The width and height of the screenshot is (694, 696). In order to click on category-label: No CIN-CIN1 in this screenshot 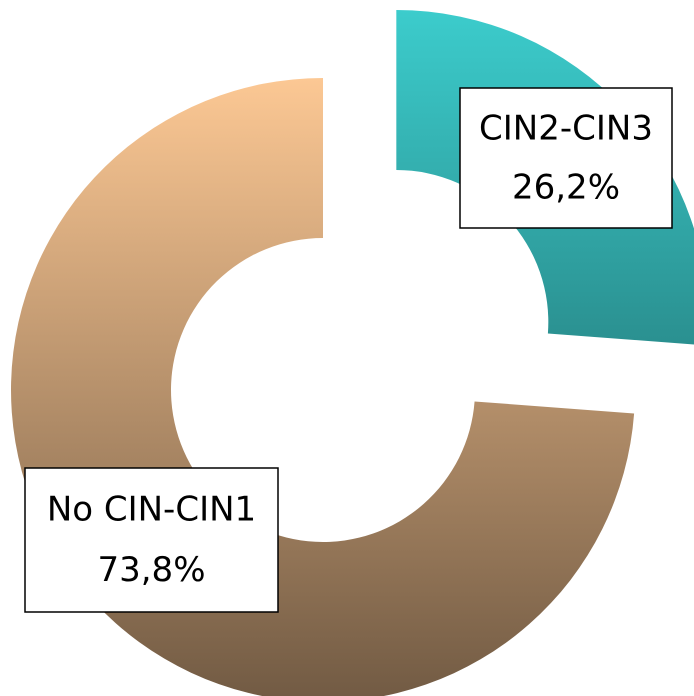, I will do `click(151, 510)`.